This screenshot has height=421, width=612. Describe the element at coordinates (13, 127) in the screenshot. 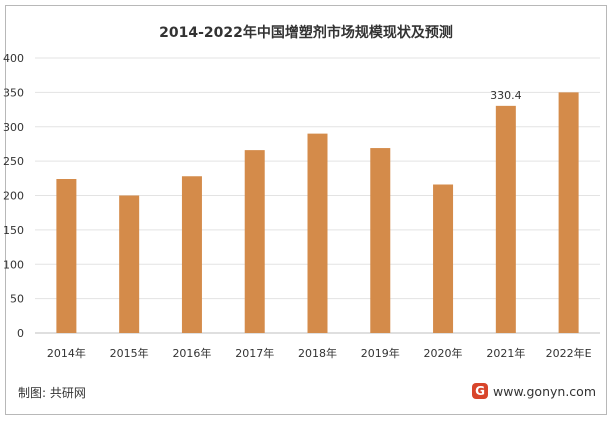

I see `y-tick-label: 300` at that location.